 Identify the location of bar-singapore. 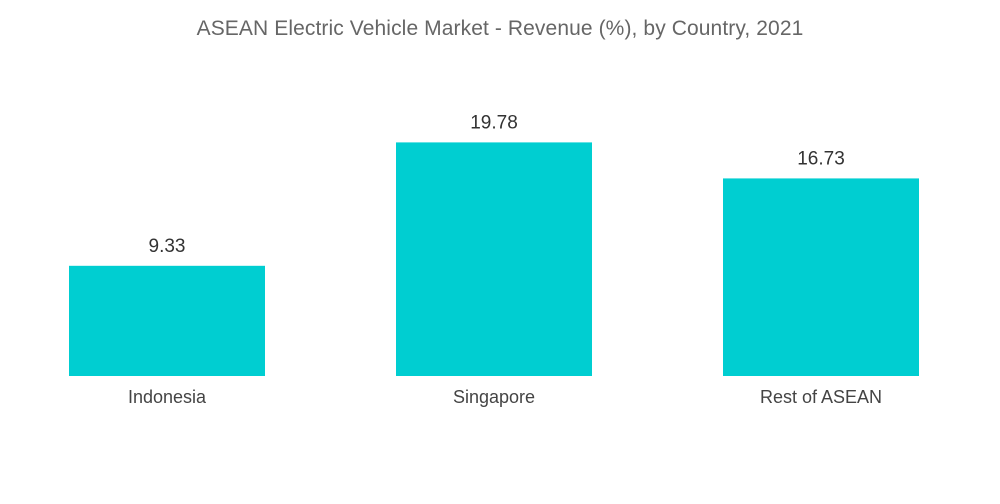
(494, 259).